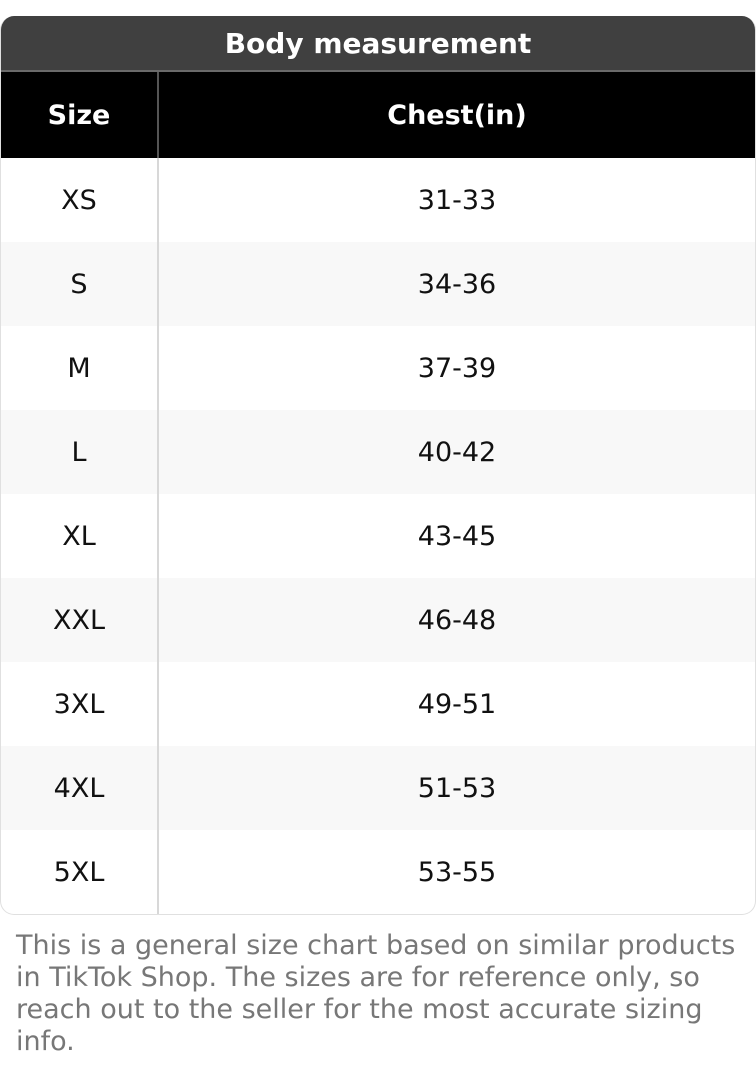  Describe the element at coordinates (378, 704) in the screenshot. I see `table-row: 3XL 49-51` at that location.